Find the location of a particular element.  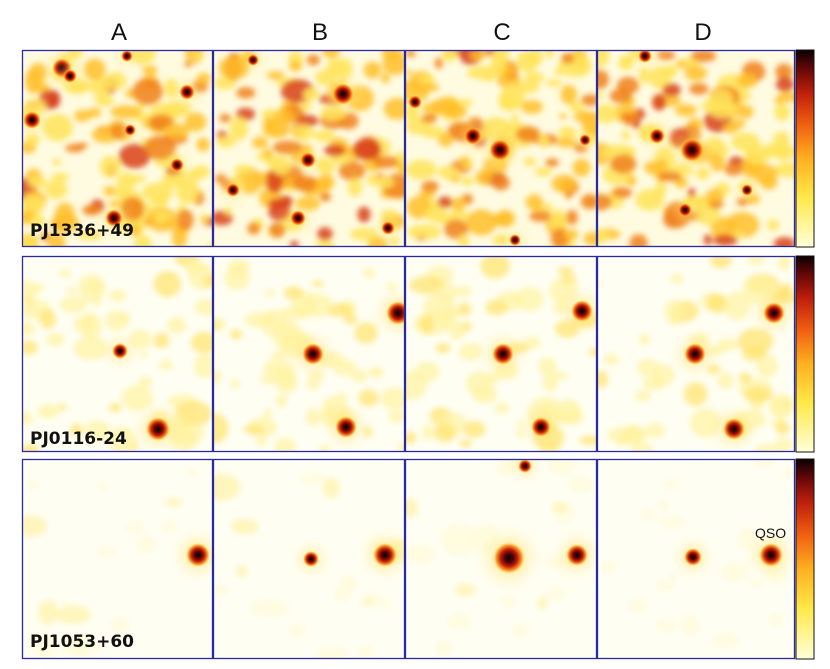

qso-annotation: QSO is located at coordinates (770, 533).